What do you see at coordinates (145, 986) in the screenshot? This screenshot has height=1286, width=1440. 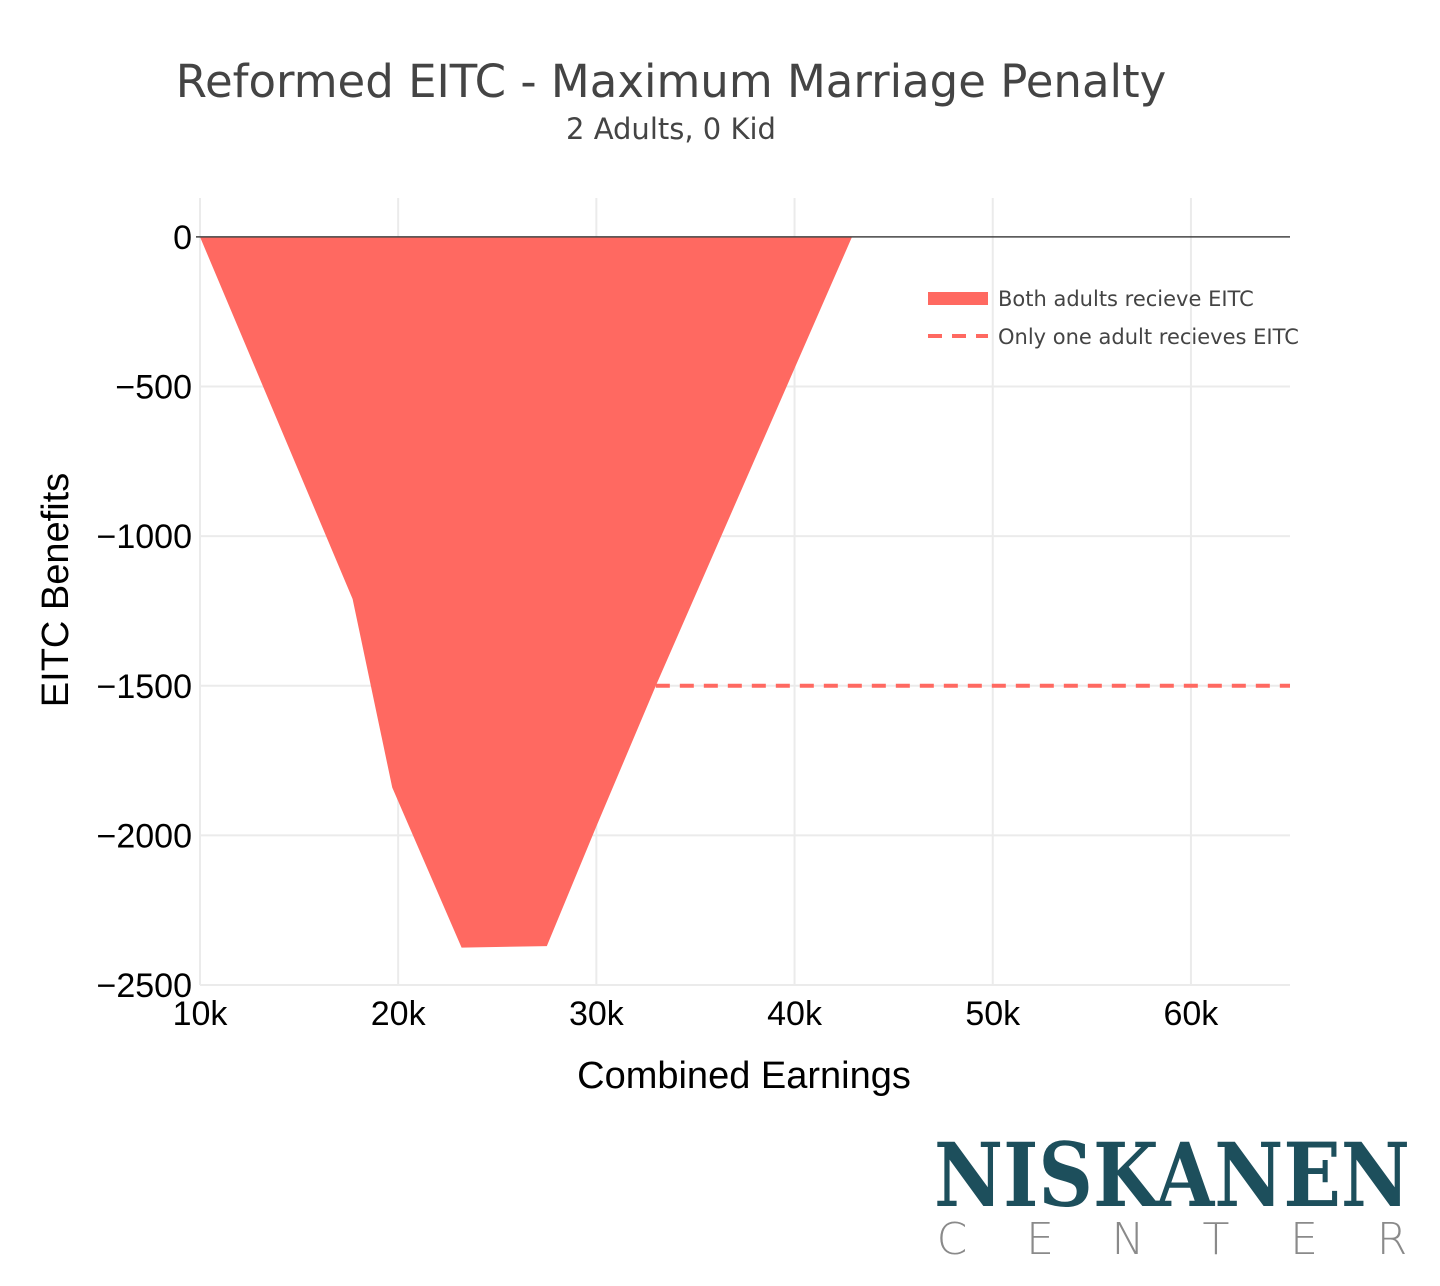 I see `y-tick-label: −2500` at bounding box center [145, 986].